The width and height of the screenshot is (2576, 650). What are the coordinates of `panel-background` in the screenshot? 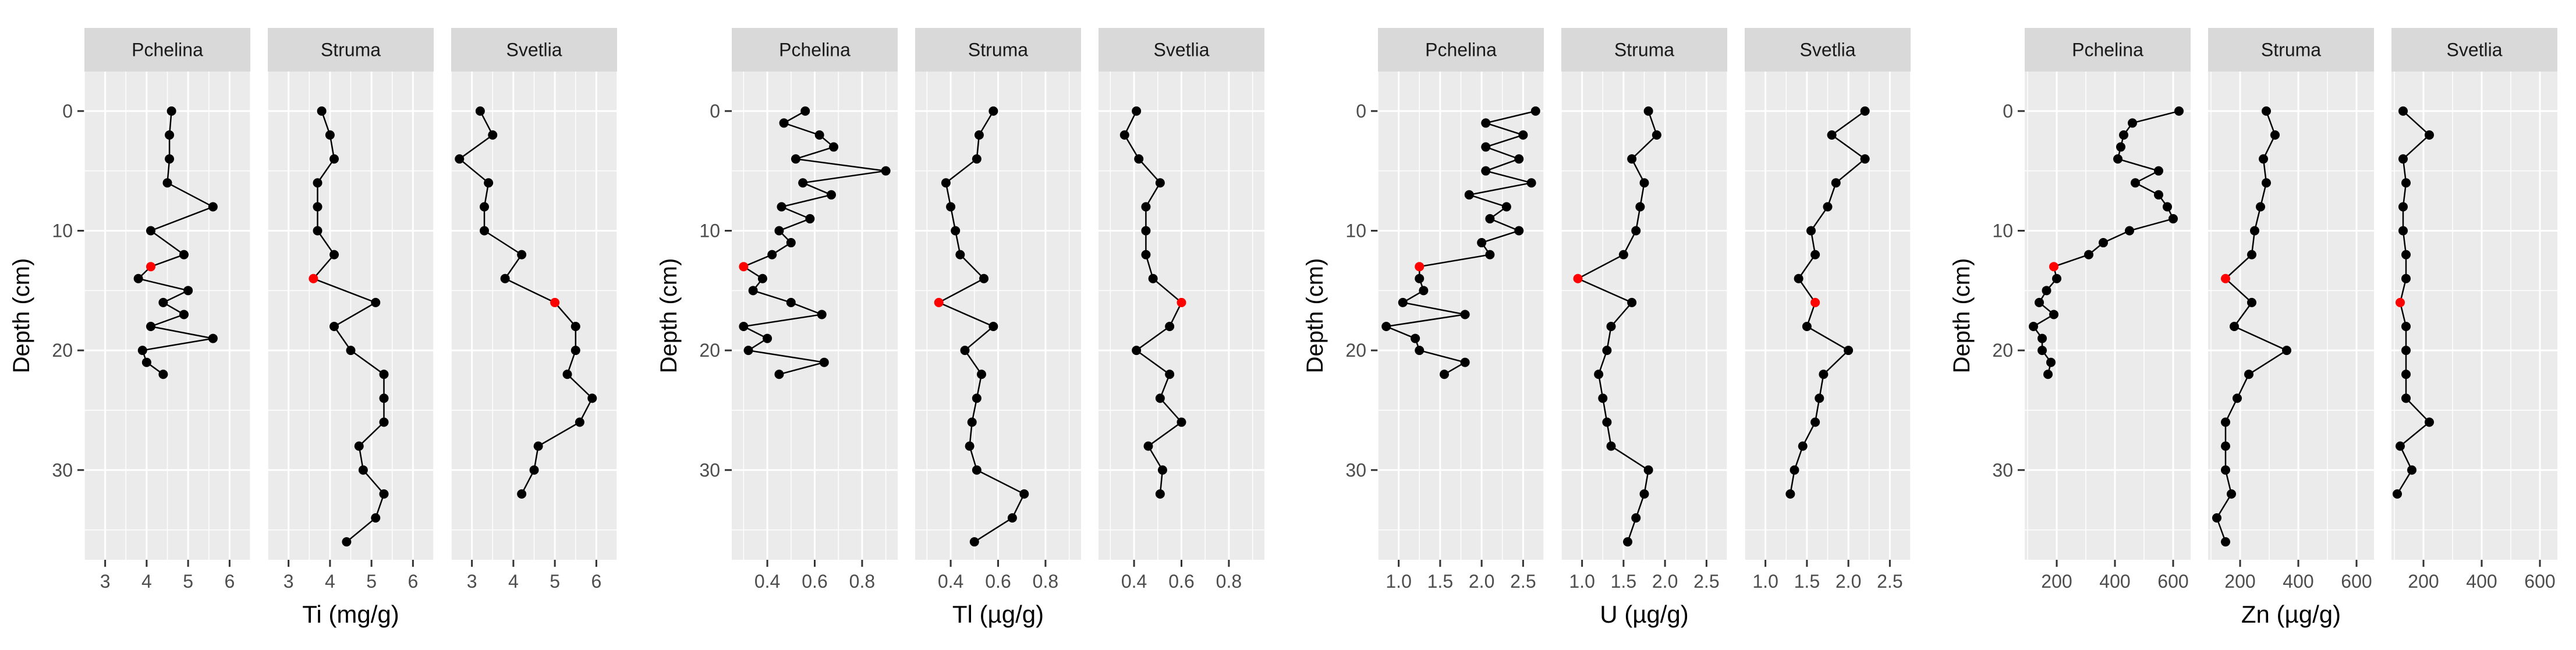 It's located at (2474, 316).